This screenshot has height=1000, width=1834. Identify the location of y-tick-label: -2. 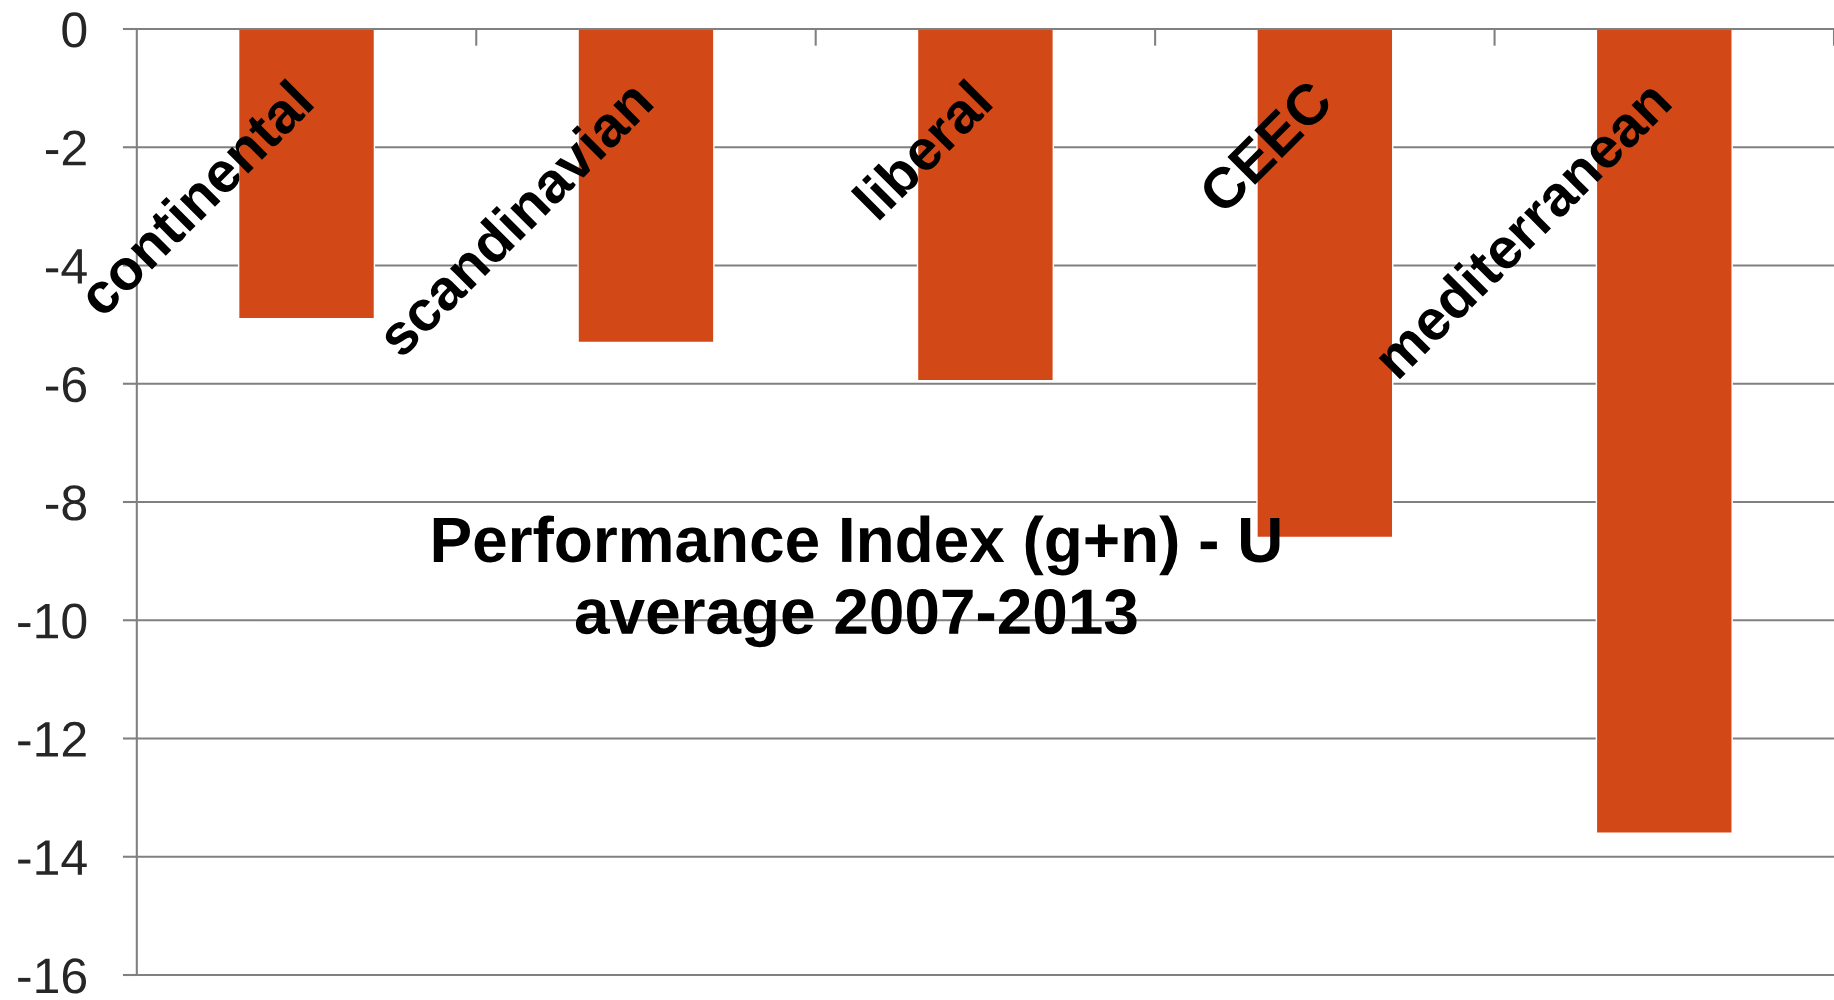
(65, 148).